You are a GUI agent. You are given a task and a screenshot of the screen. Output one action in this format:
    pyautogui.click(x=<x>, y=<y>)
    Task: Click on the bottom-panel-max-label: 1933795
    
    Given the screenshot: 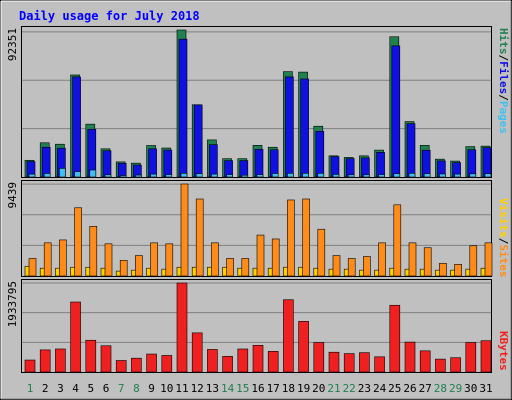 What is the action you would take?
    pyautogui.click(x=12, y=304)
    